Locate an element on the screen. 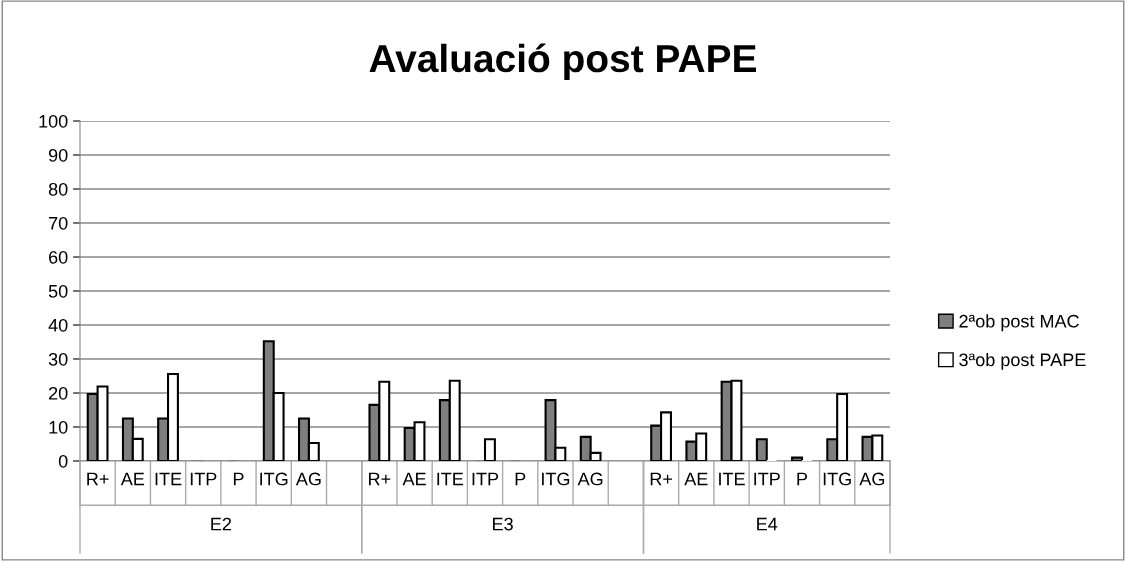 The image size is (1126, 561). text: E2 is located at coordinates (221, 524).